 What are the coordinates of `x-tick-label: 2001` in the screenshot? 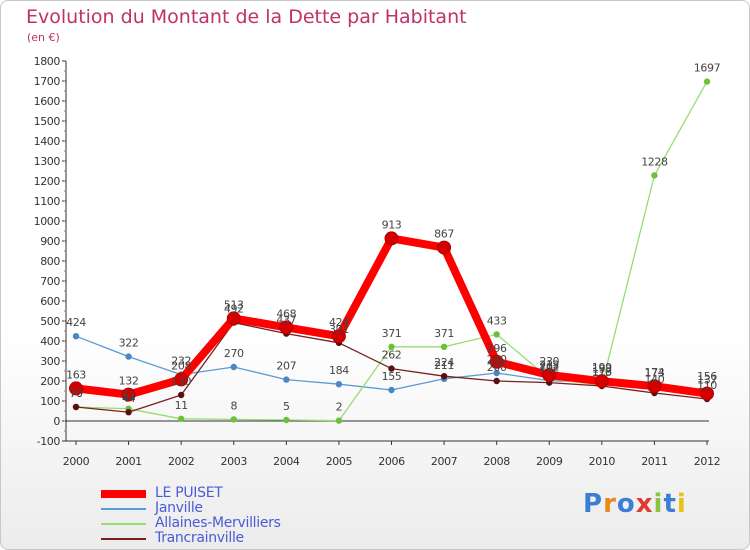 It's located at (128, 461).